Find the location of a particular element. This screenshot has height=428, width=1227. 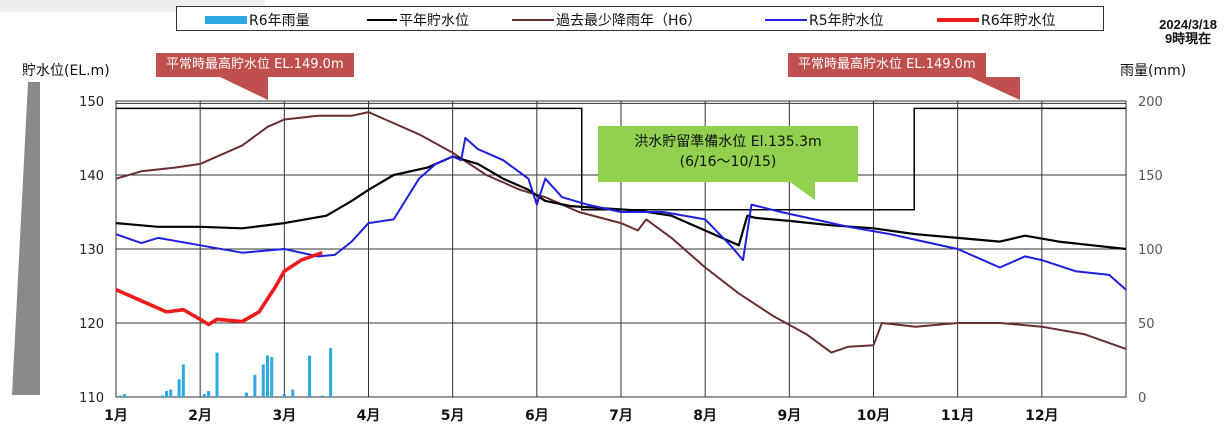

legend: R6年雨量 平年貯水位 過去最少降雨年（H6） R5年貯水位 R6年貯水位 is located at coordinates (640, 18).